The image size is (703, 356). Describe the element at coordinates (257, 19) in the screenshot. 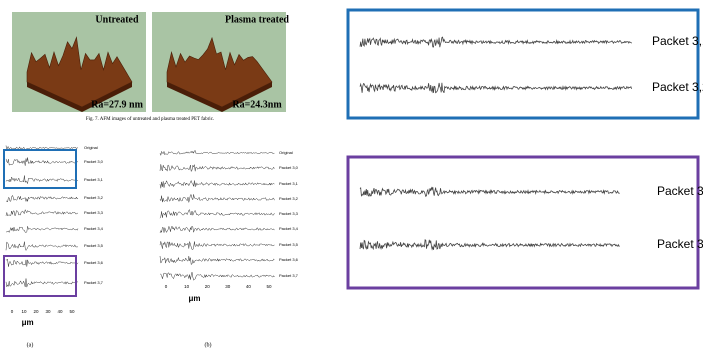

I see `afm-label: Plasma treated` at that location.